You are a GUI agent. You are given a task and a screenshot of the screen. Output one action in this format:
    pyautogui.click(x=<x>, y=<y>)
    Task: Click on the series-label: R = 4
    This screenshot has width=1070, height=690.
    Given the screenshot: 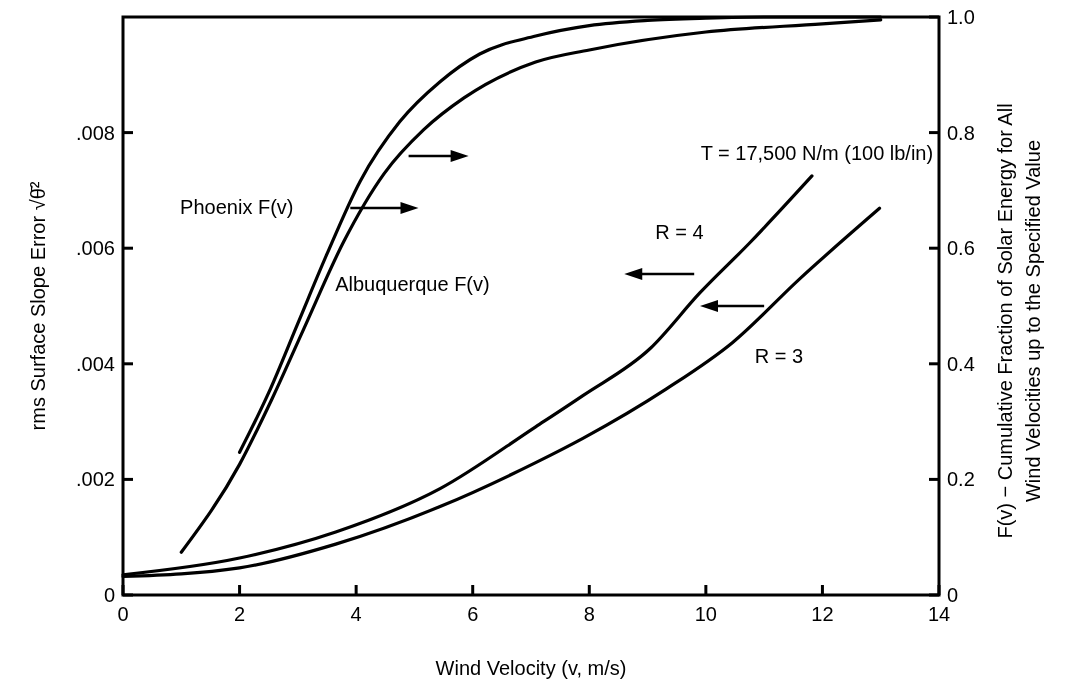 What is the action you would take?
    pyautogui.click(x=679, y=231)
    